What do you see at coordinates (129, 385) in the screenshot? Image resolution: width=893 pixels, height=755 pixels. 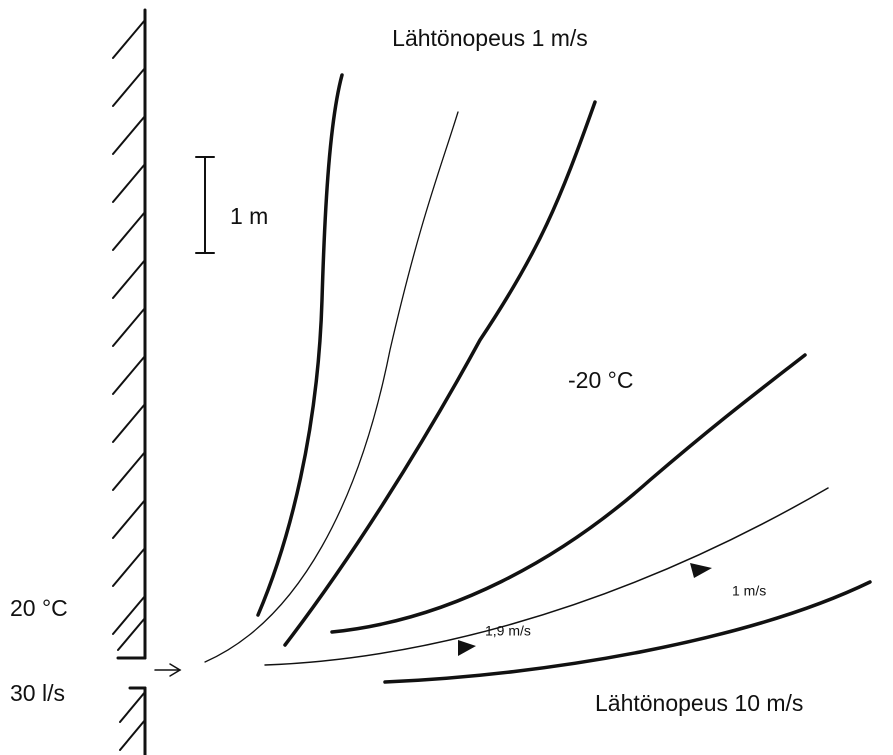 I see `wall-hatching` at bounding box center [129, 385].